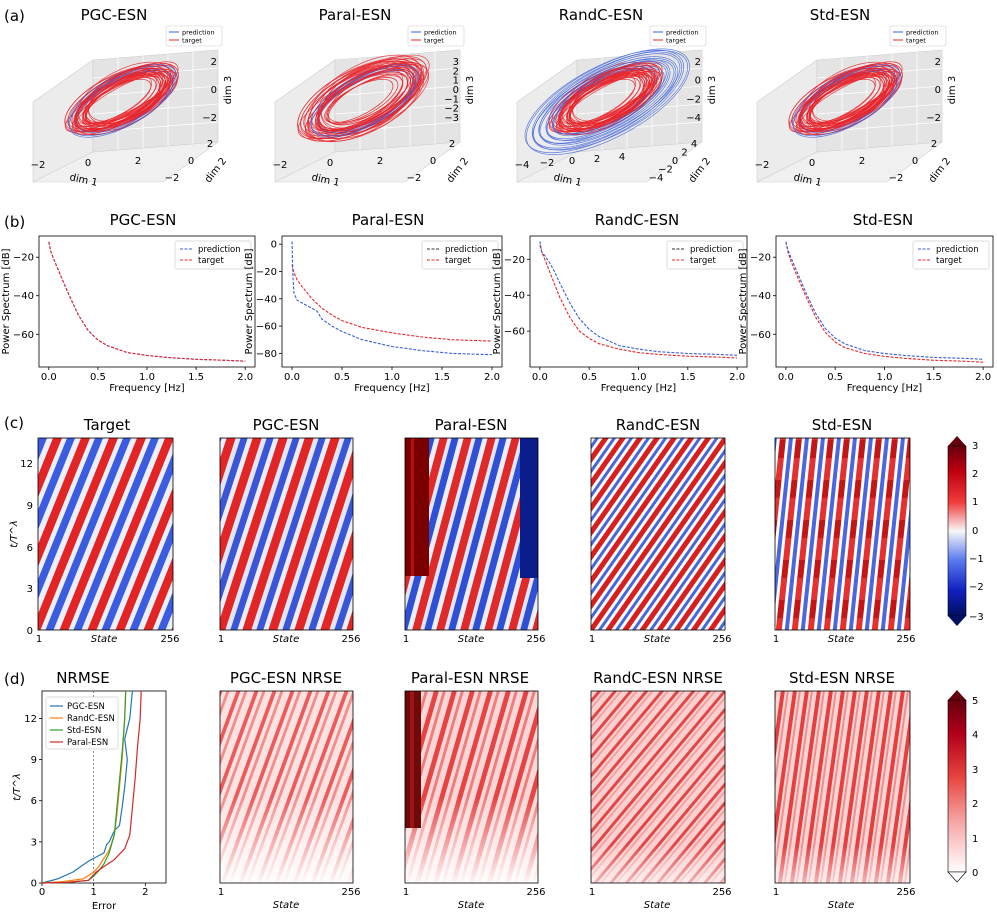 The width and height of the screenshot is (997, 923). Describe the element at coordinates (82, 723) in the screenshot. I see `nrmse-legend: PGC-ESN RandC-ESN Std-ESN Paral-ESN` at that location.